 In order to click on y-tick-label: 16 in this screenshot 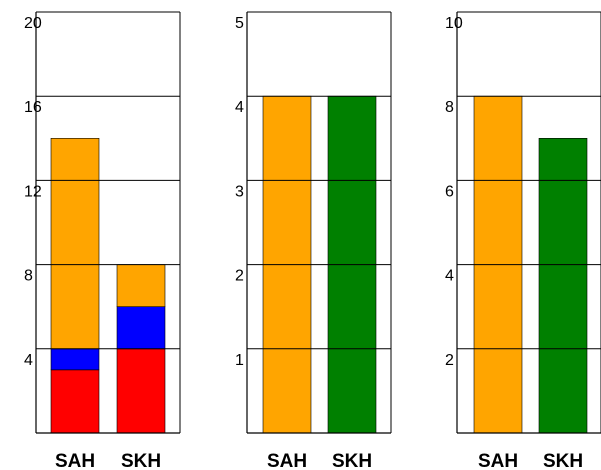, I will do `click(33, 107)`.